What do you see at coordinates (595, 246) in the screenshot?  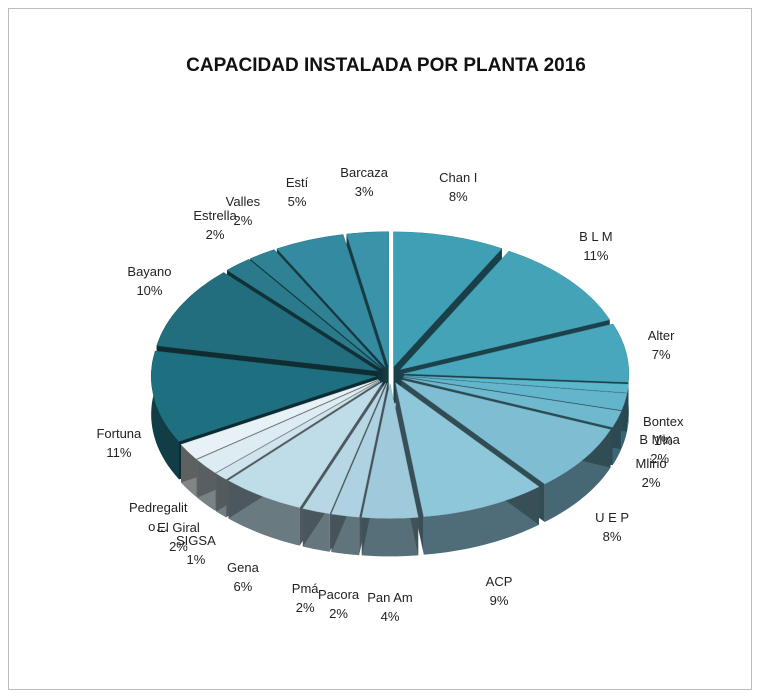 I see `slice-label: B L M 11%` at bounding box center [595, 246].